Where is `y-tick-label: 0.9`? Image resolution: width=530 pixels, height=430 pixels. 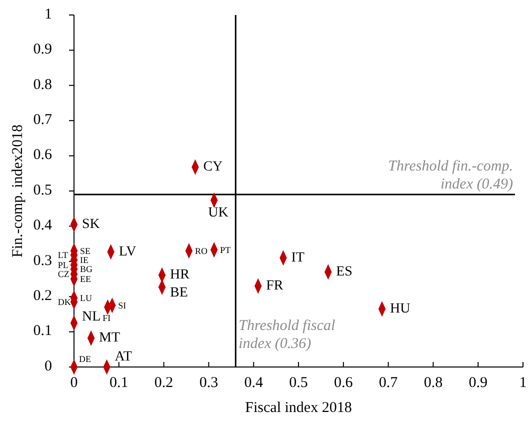
y-tick-label: 0.9 is located at coordinates (42, 50).